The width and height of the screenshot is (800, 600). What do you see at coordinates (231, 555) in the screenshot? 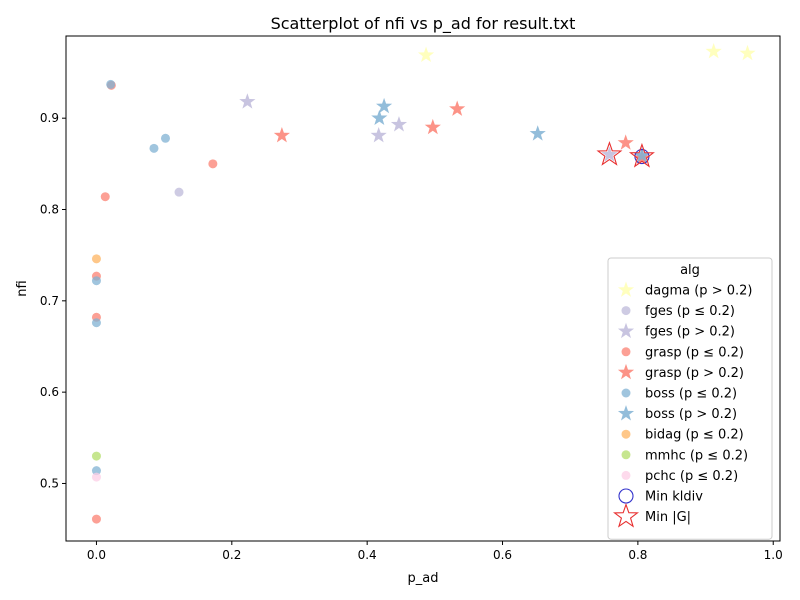
I see `x-tick-label: 0.2` at bounding box center [231, 555].